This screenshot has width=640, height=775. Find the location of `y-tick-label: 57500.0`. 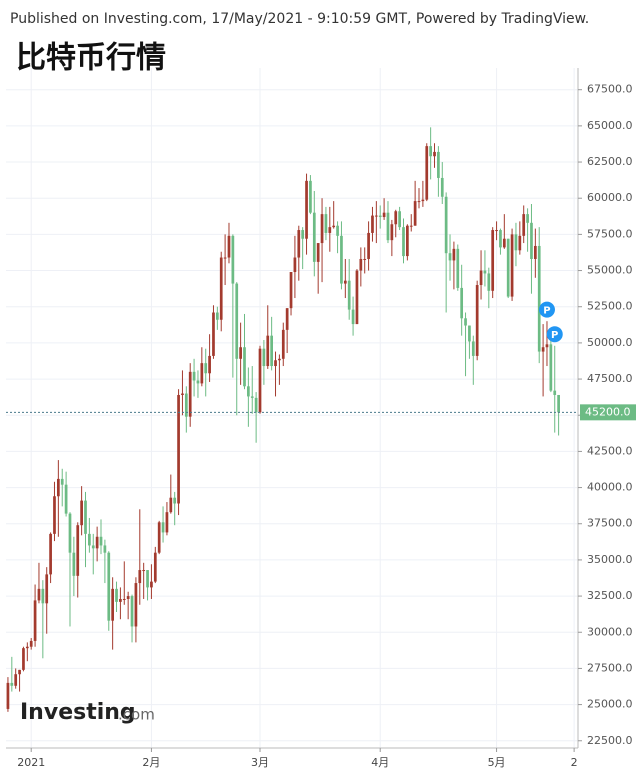

y-tick-label: 57500.0 is located at coordinates (610, 233).